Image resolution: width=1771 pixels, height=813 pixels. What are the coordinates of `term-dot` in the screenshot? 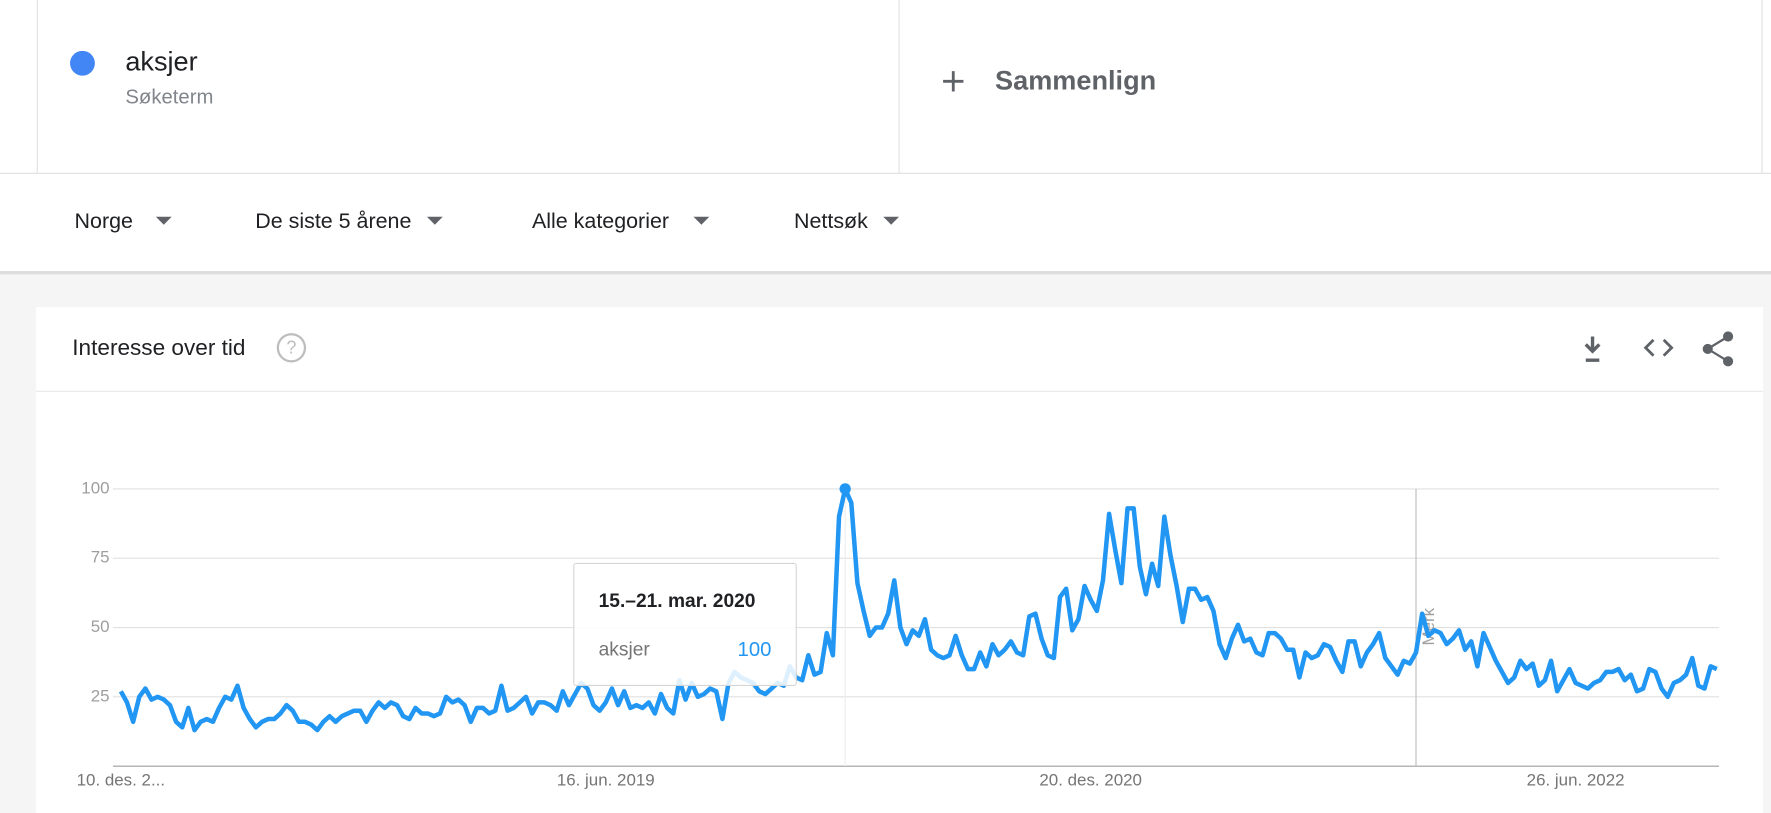 It's located at (82, 63).